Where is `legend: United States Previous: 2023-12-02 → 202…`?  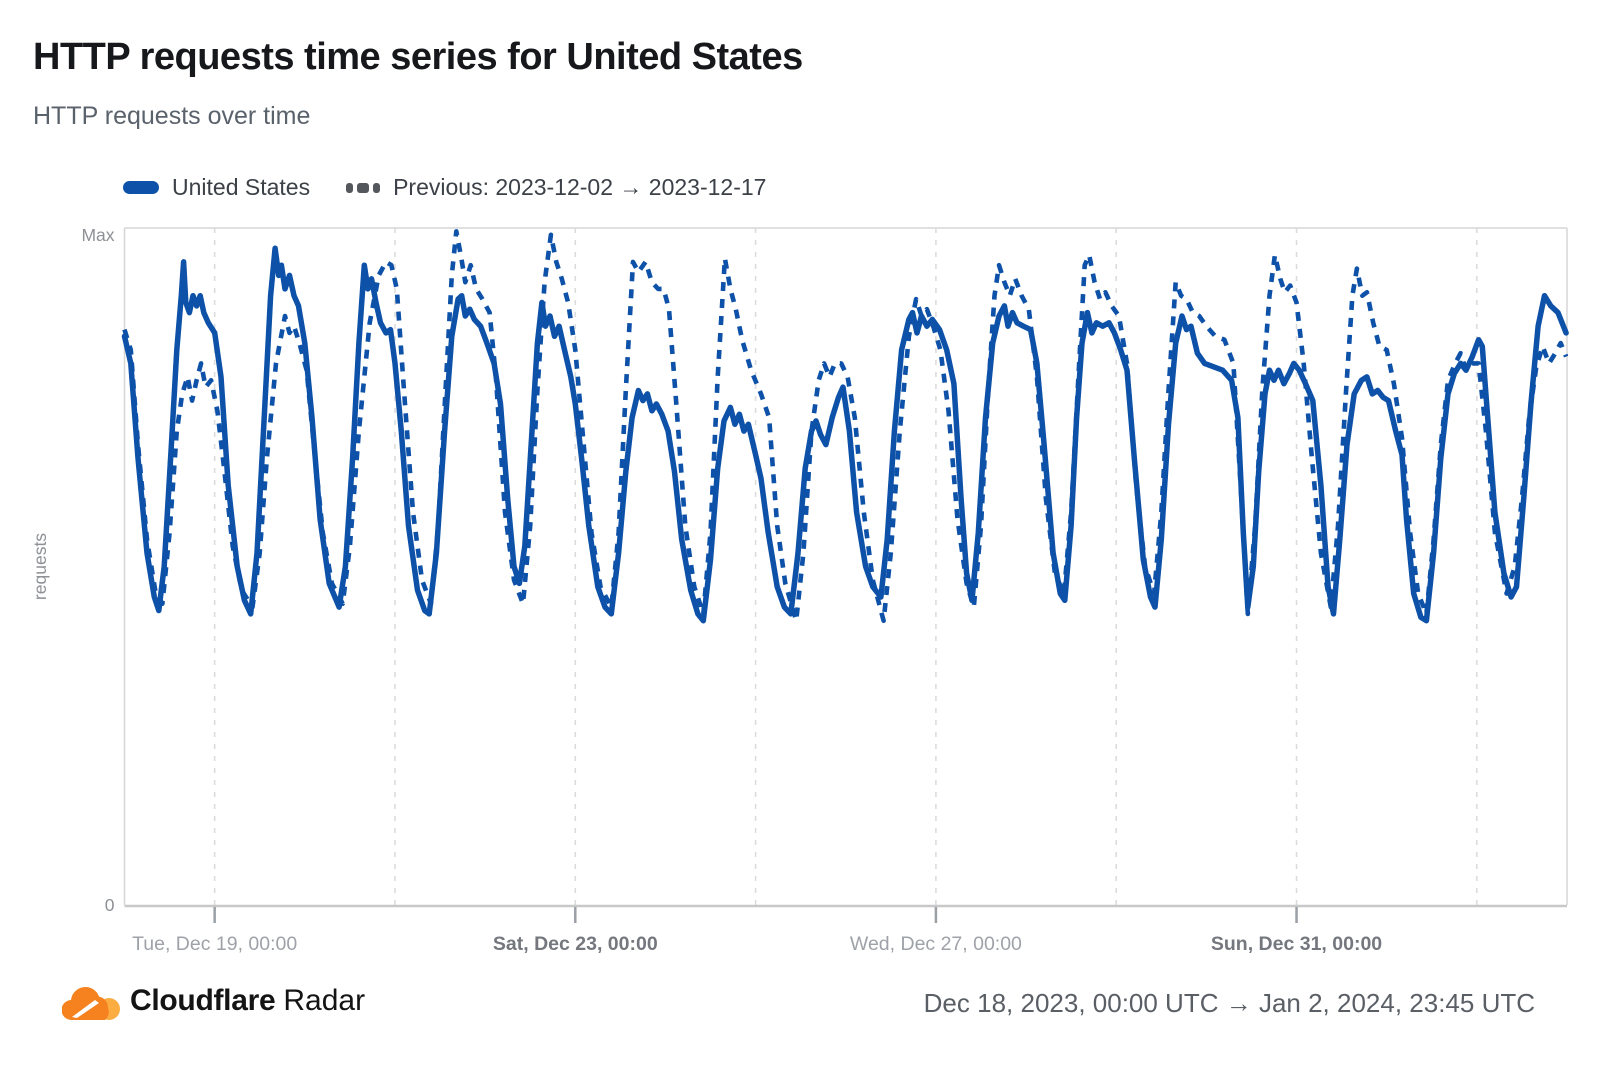 legend: United States Previous: 2023-12-02 → 202… is located at coordinates (444, 187).